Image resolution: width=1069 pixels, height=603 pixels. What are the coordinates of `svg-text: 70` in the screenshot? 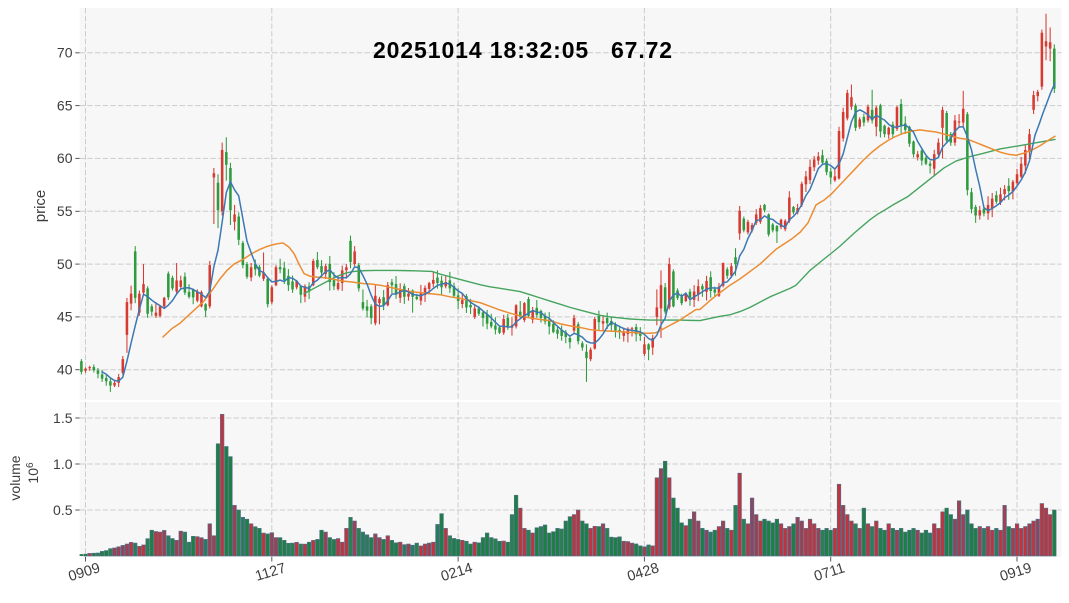 It's located at (65, 53).